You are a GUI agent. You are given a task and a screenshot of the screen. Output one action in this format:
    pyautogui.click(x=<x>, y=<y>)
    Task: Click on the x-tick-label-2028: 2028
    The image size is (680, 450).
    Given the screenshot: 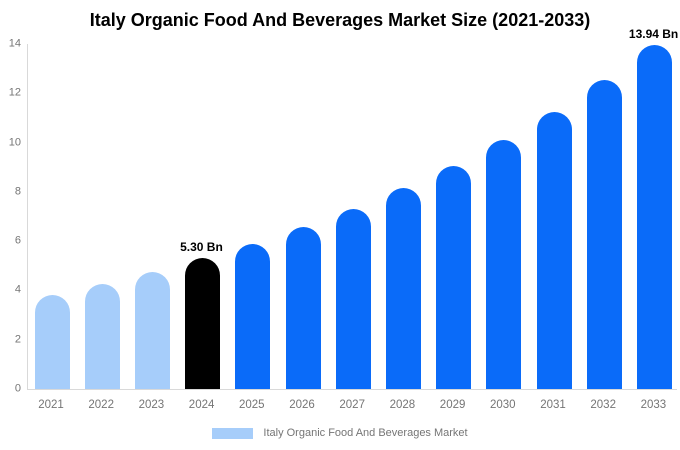 What is the action you would take?
    pyautogui.click(x=402, y=405)
    